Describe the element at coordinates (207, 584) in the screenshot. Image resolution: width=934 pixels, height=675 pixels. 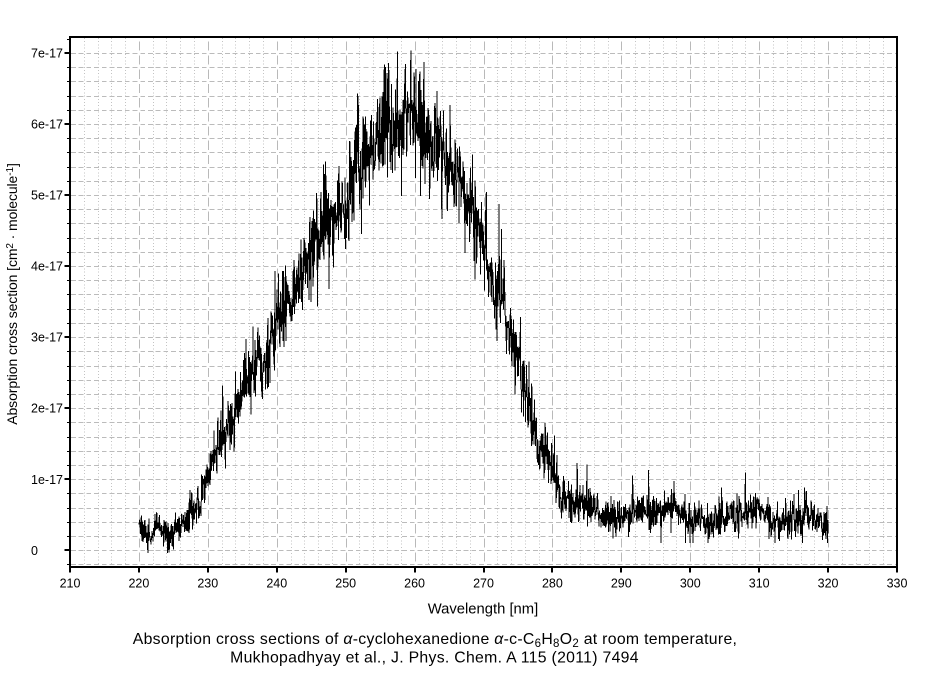
I see `svg-text: 230` at that location.